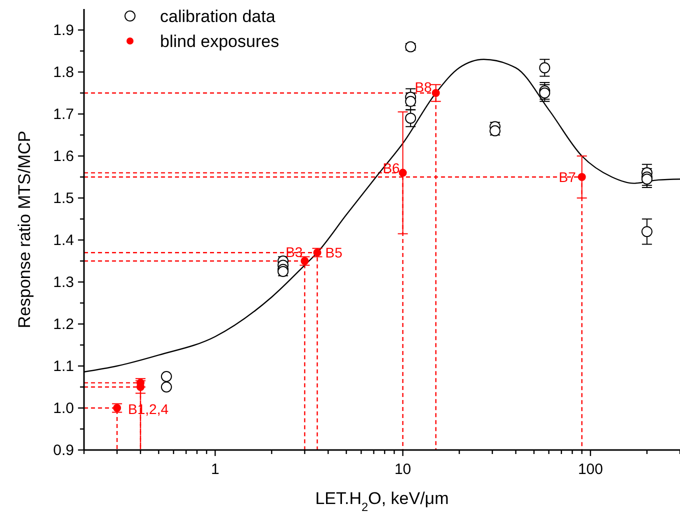 This screenshot has width=680, height=522. Describe the element at coordinates (334, 252) in the screenshot. I see `annotation: B5` at that location.